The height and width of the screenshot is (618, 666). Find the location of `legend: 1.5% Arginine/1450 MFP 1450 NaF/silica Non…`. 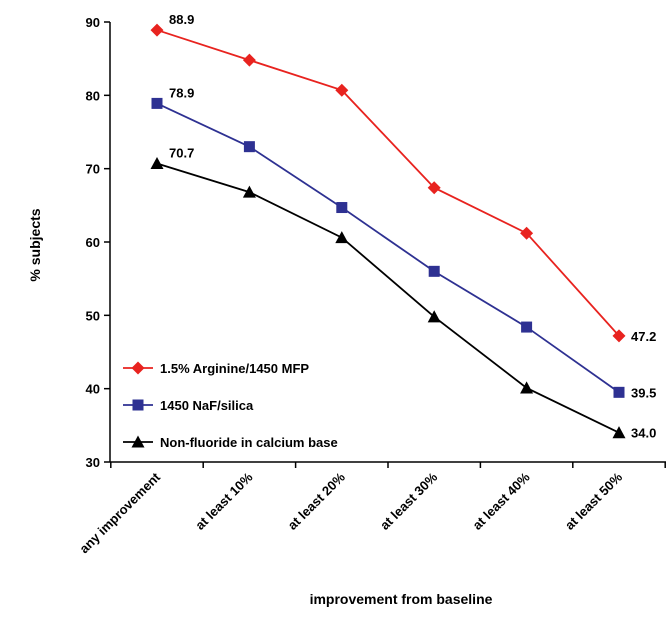

legend: 1.5% Arginine/1450 MFP 1450 NaF/silica Non… is located at coordinates (230, 405).